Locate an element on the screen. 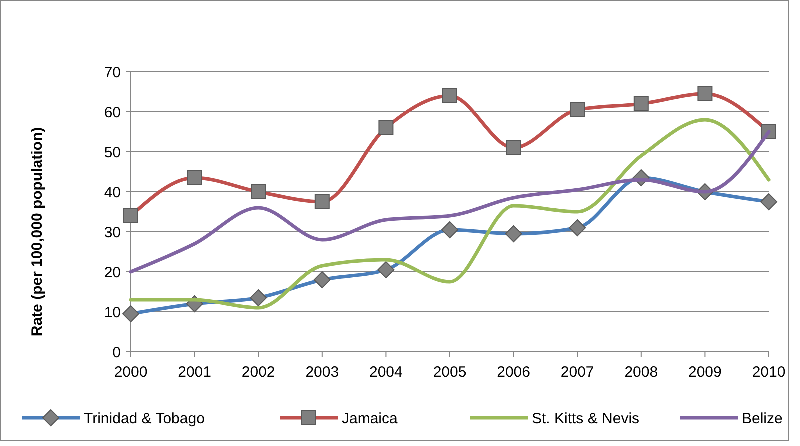  y-tick-label: 50 is located at coordinates (112, 153).